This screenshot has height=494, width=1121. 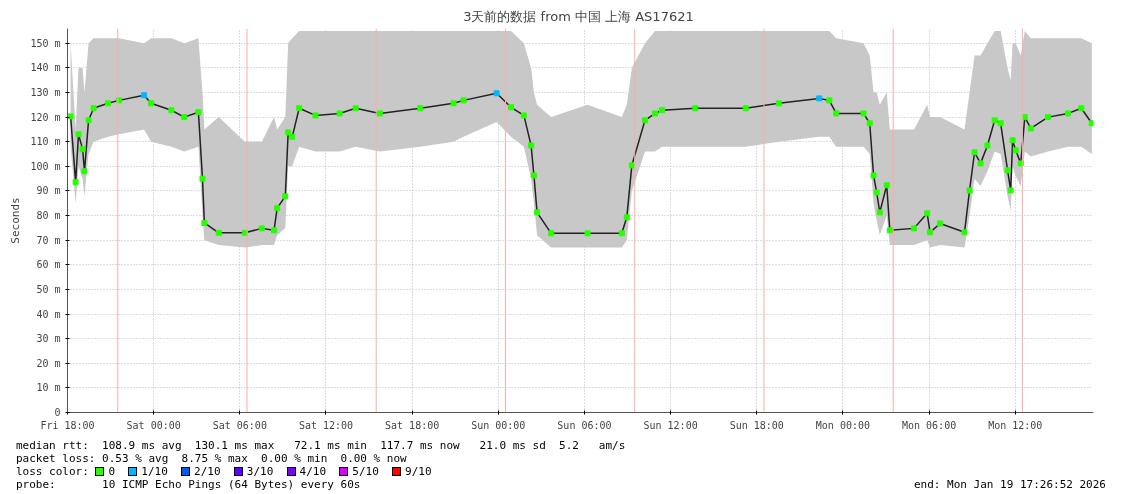 What do you see at coordinates (321, 445) in the screenshot?
I see `text: median rtt: 108.9 ms avg 130.1 ms max 72.1 ms min 117.7 ms now 21.0 ms sd 5.2 am/s` at bounding box center [321, 445].